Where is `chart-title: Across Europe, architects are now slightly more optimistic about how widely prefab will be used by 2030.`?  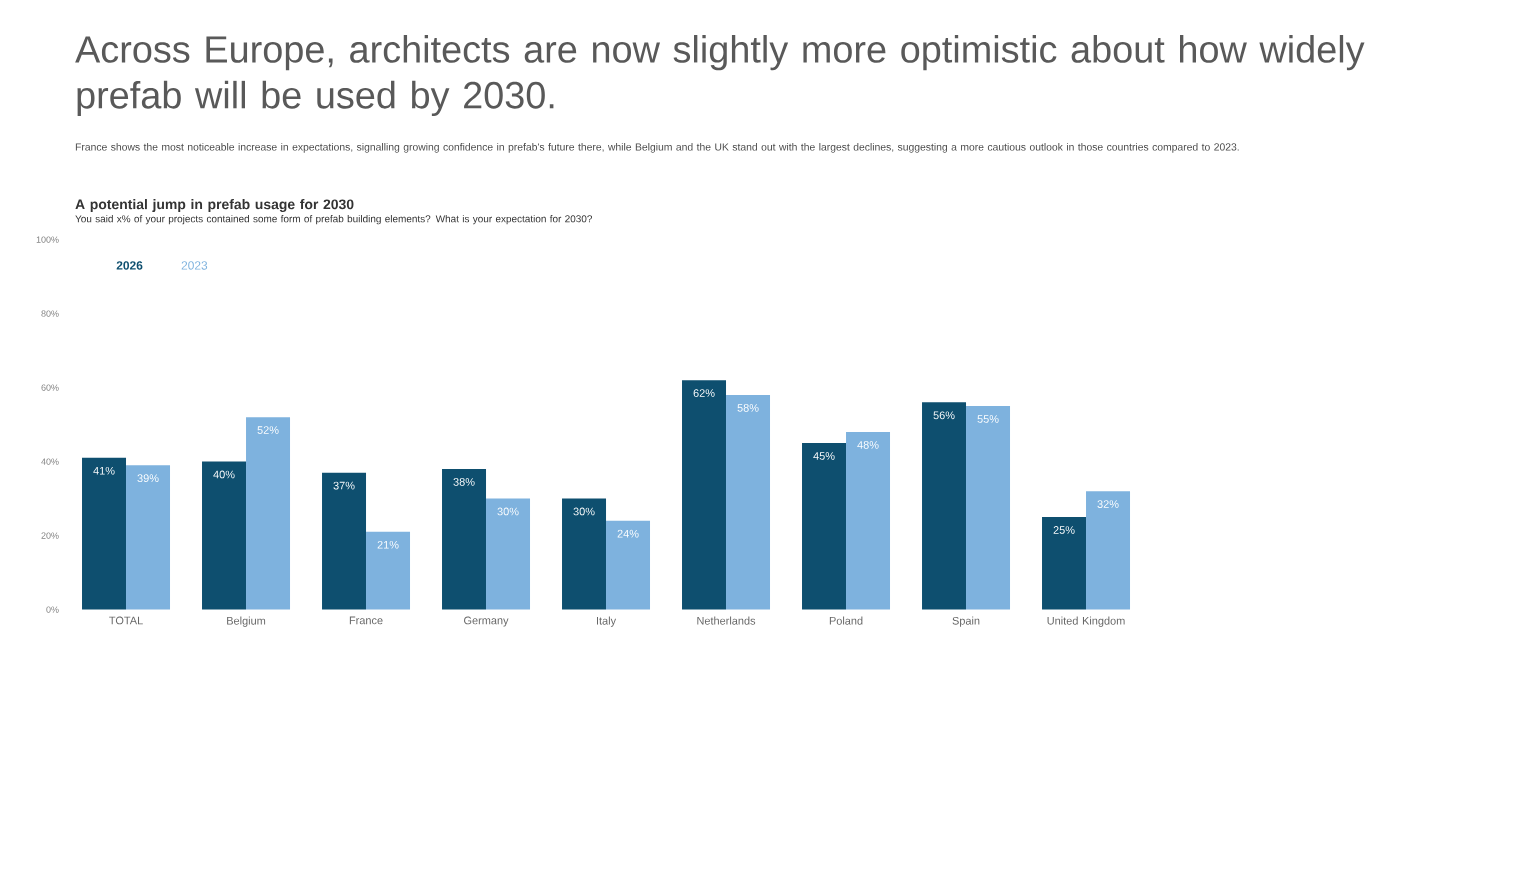
chart-title: Across Europe, architects are now slightly more optimistic about how widely prefab will be used by 2030. is located at coordinates (720, 76).